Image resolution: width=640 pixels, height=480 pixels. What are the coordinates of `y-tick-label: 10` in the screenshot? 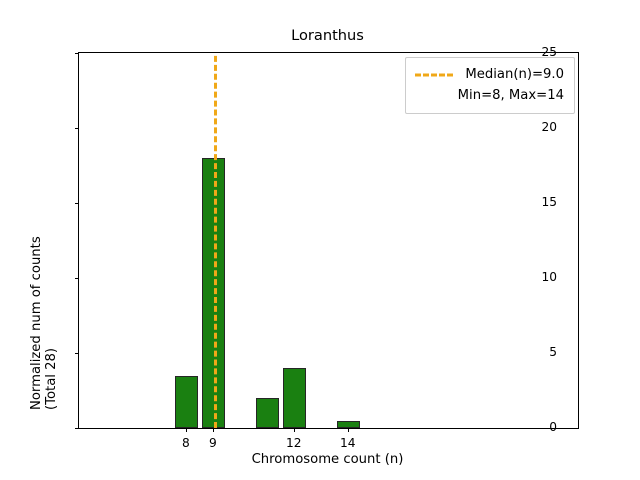 It's located at (549, 277).